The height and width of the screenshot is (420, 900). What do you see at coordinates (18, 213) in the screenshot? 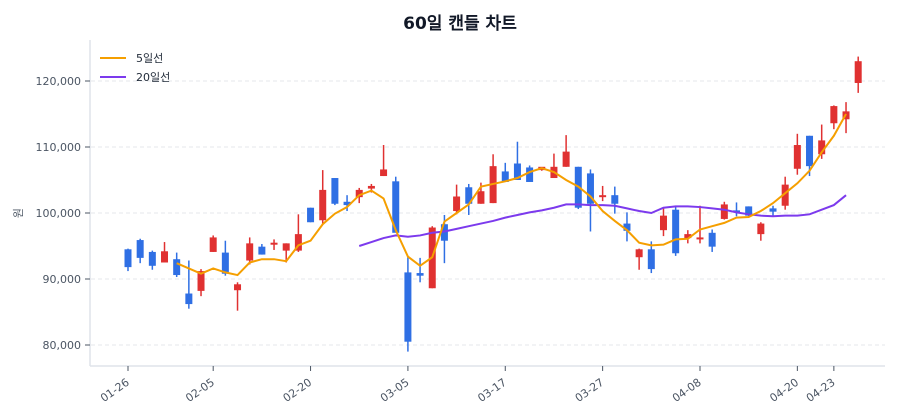
I see `y-axis-label: 원` at bounding box center [18, 213].